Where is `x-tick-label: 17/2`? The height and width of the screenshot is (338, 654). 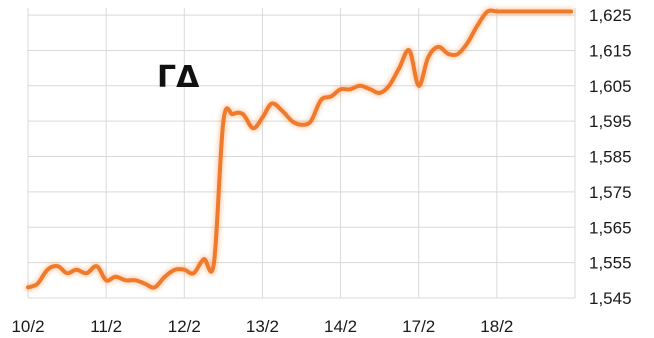 x-tick-label: 17/2 is located at coordinates (418, 326).